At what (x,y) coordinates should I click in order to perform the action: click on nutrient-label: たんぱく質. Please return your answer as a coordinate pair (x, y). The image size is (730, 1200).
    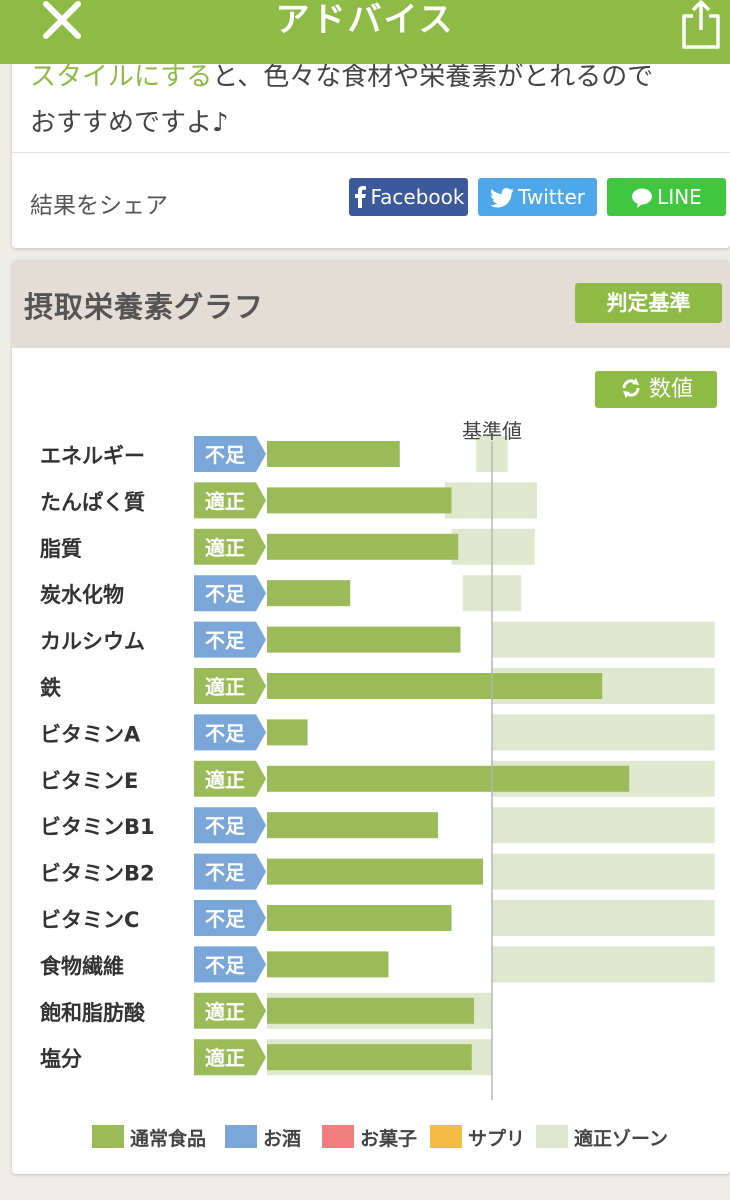
    Looking at the image, I should click on (92, 502).